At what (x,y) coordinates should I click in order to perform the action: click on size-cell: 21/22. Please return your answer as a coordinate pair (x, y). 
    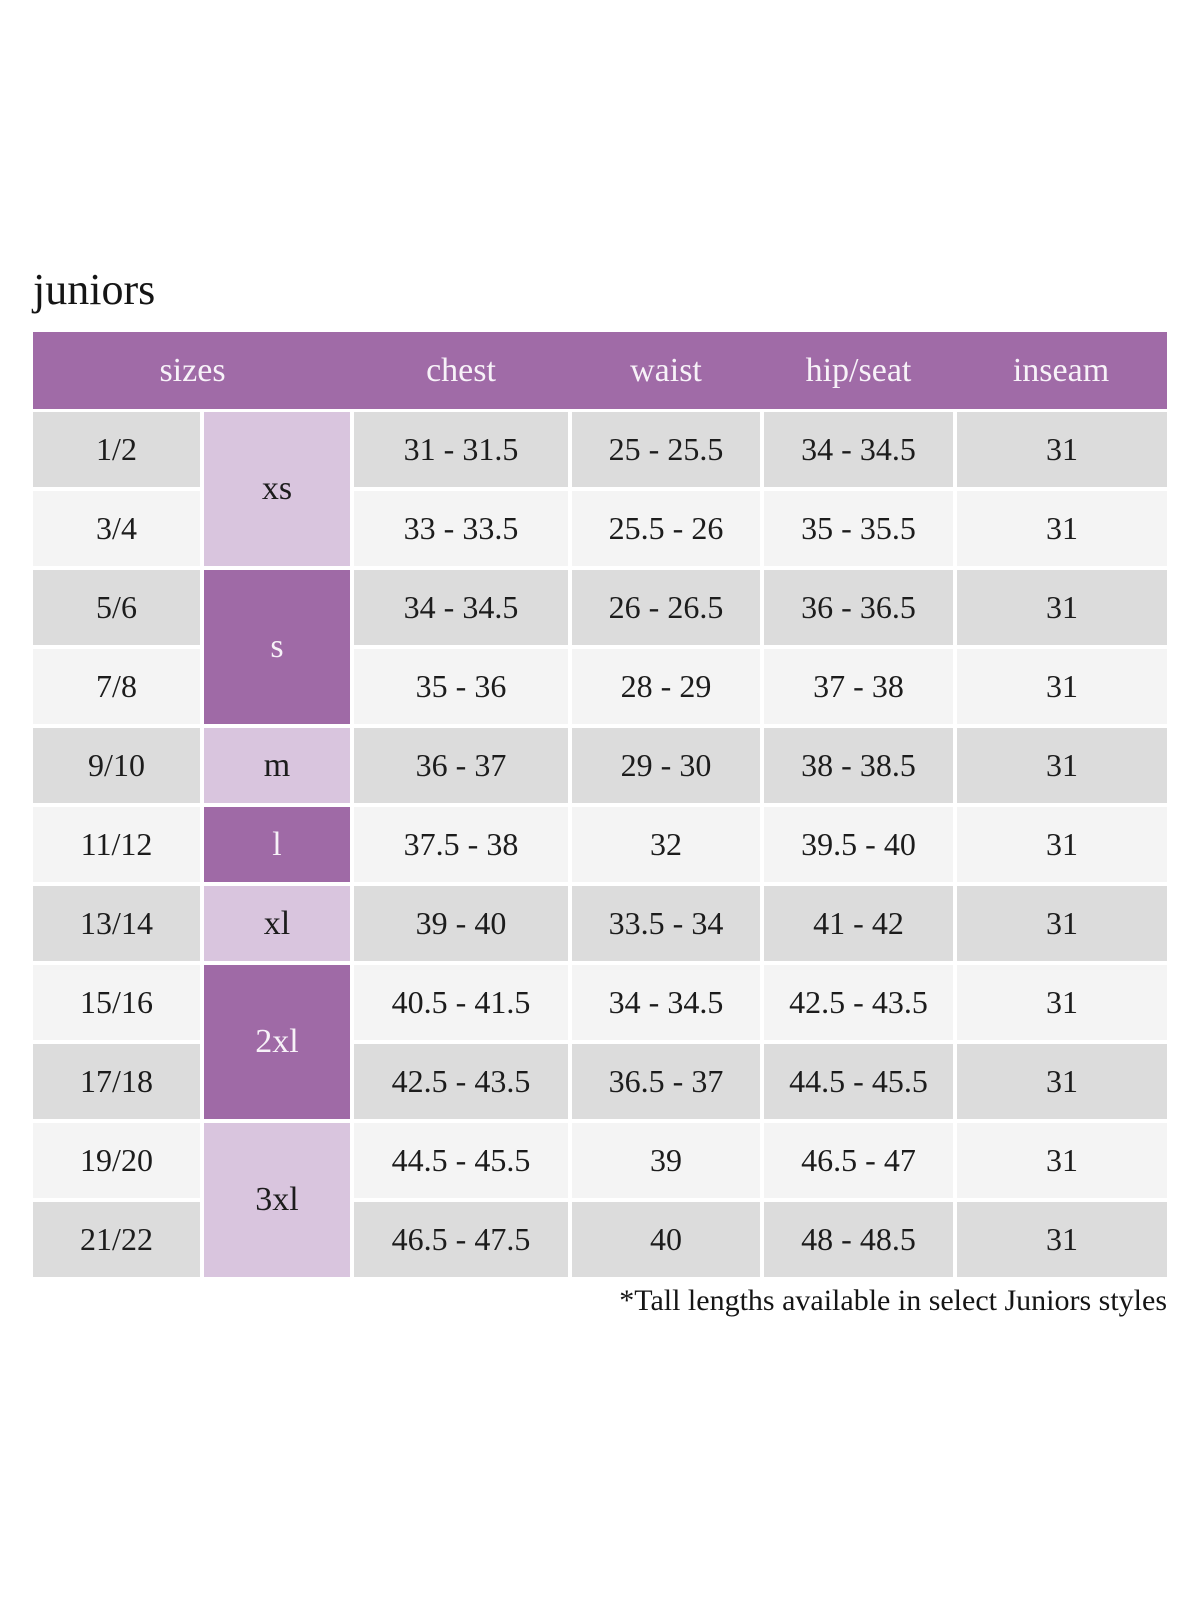
    Looking at the image, I should click on (116, 1239).